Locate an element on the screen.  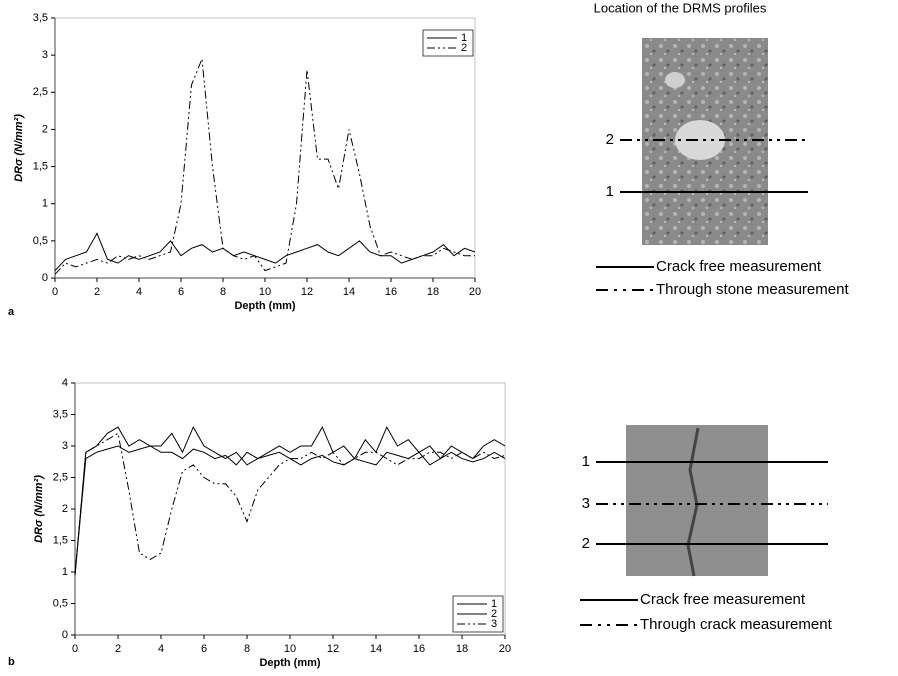
legend-label: 3 is located at coordinates (494, 624).